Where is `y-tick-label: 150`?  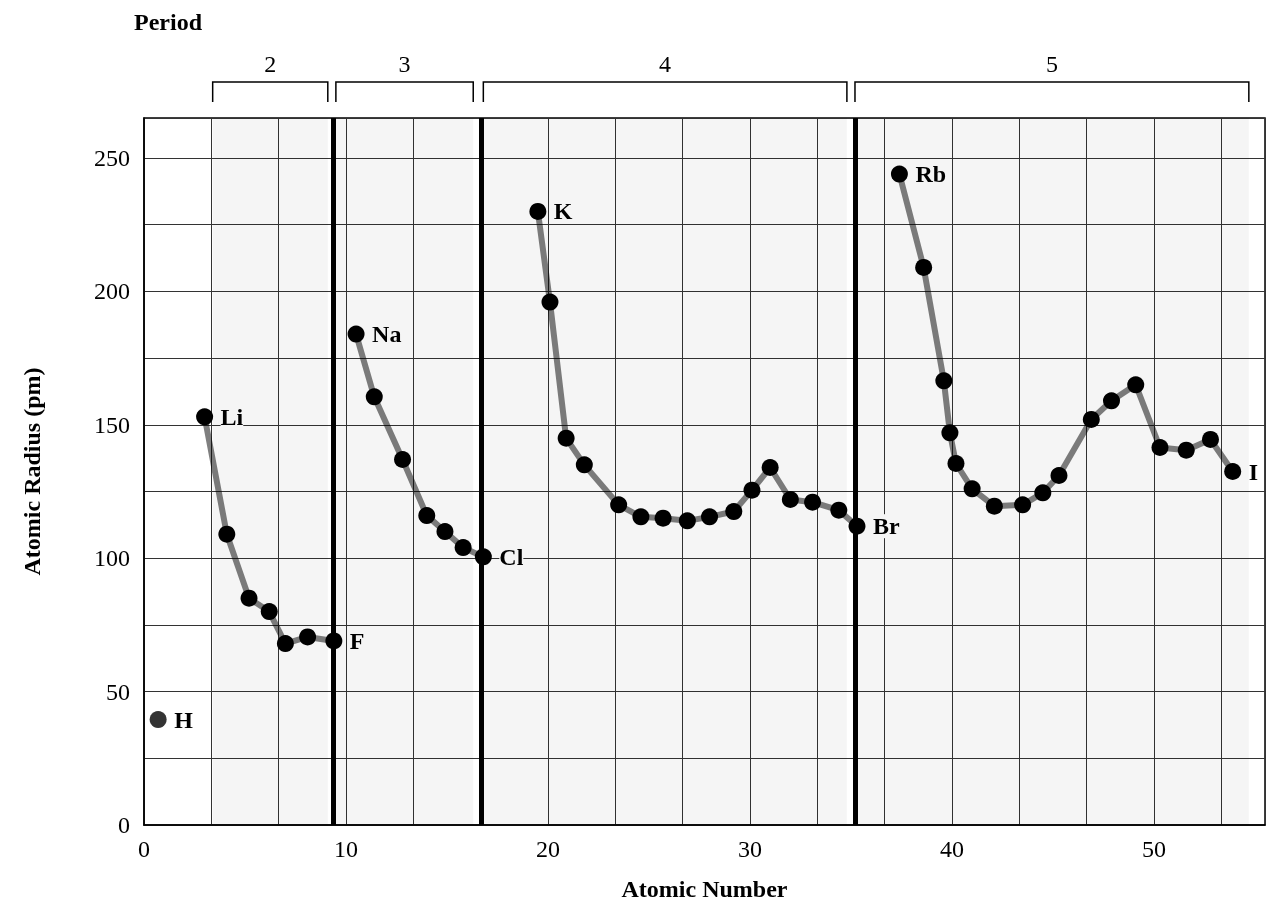
y-tick-label: 150 is located at coordinates (112, 424).